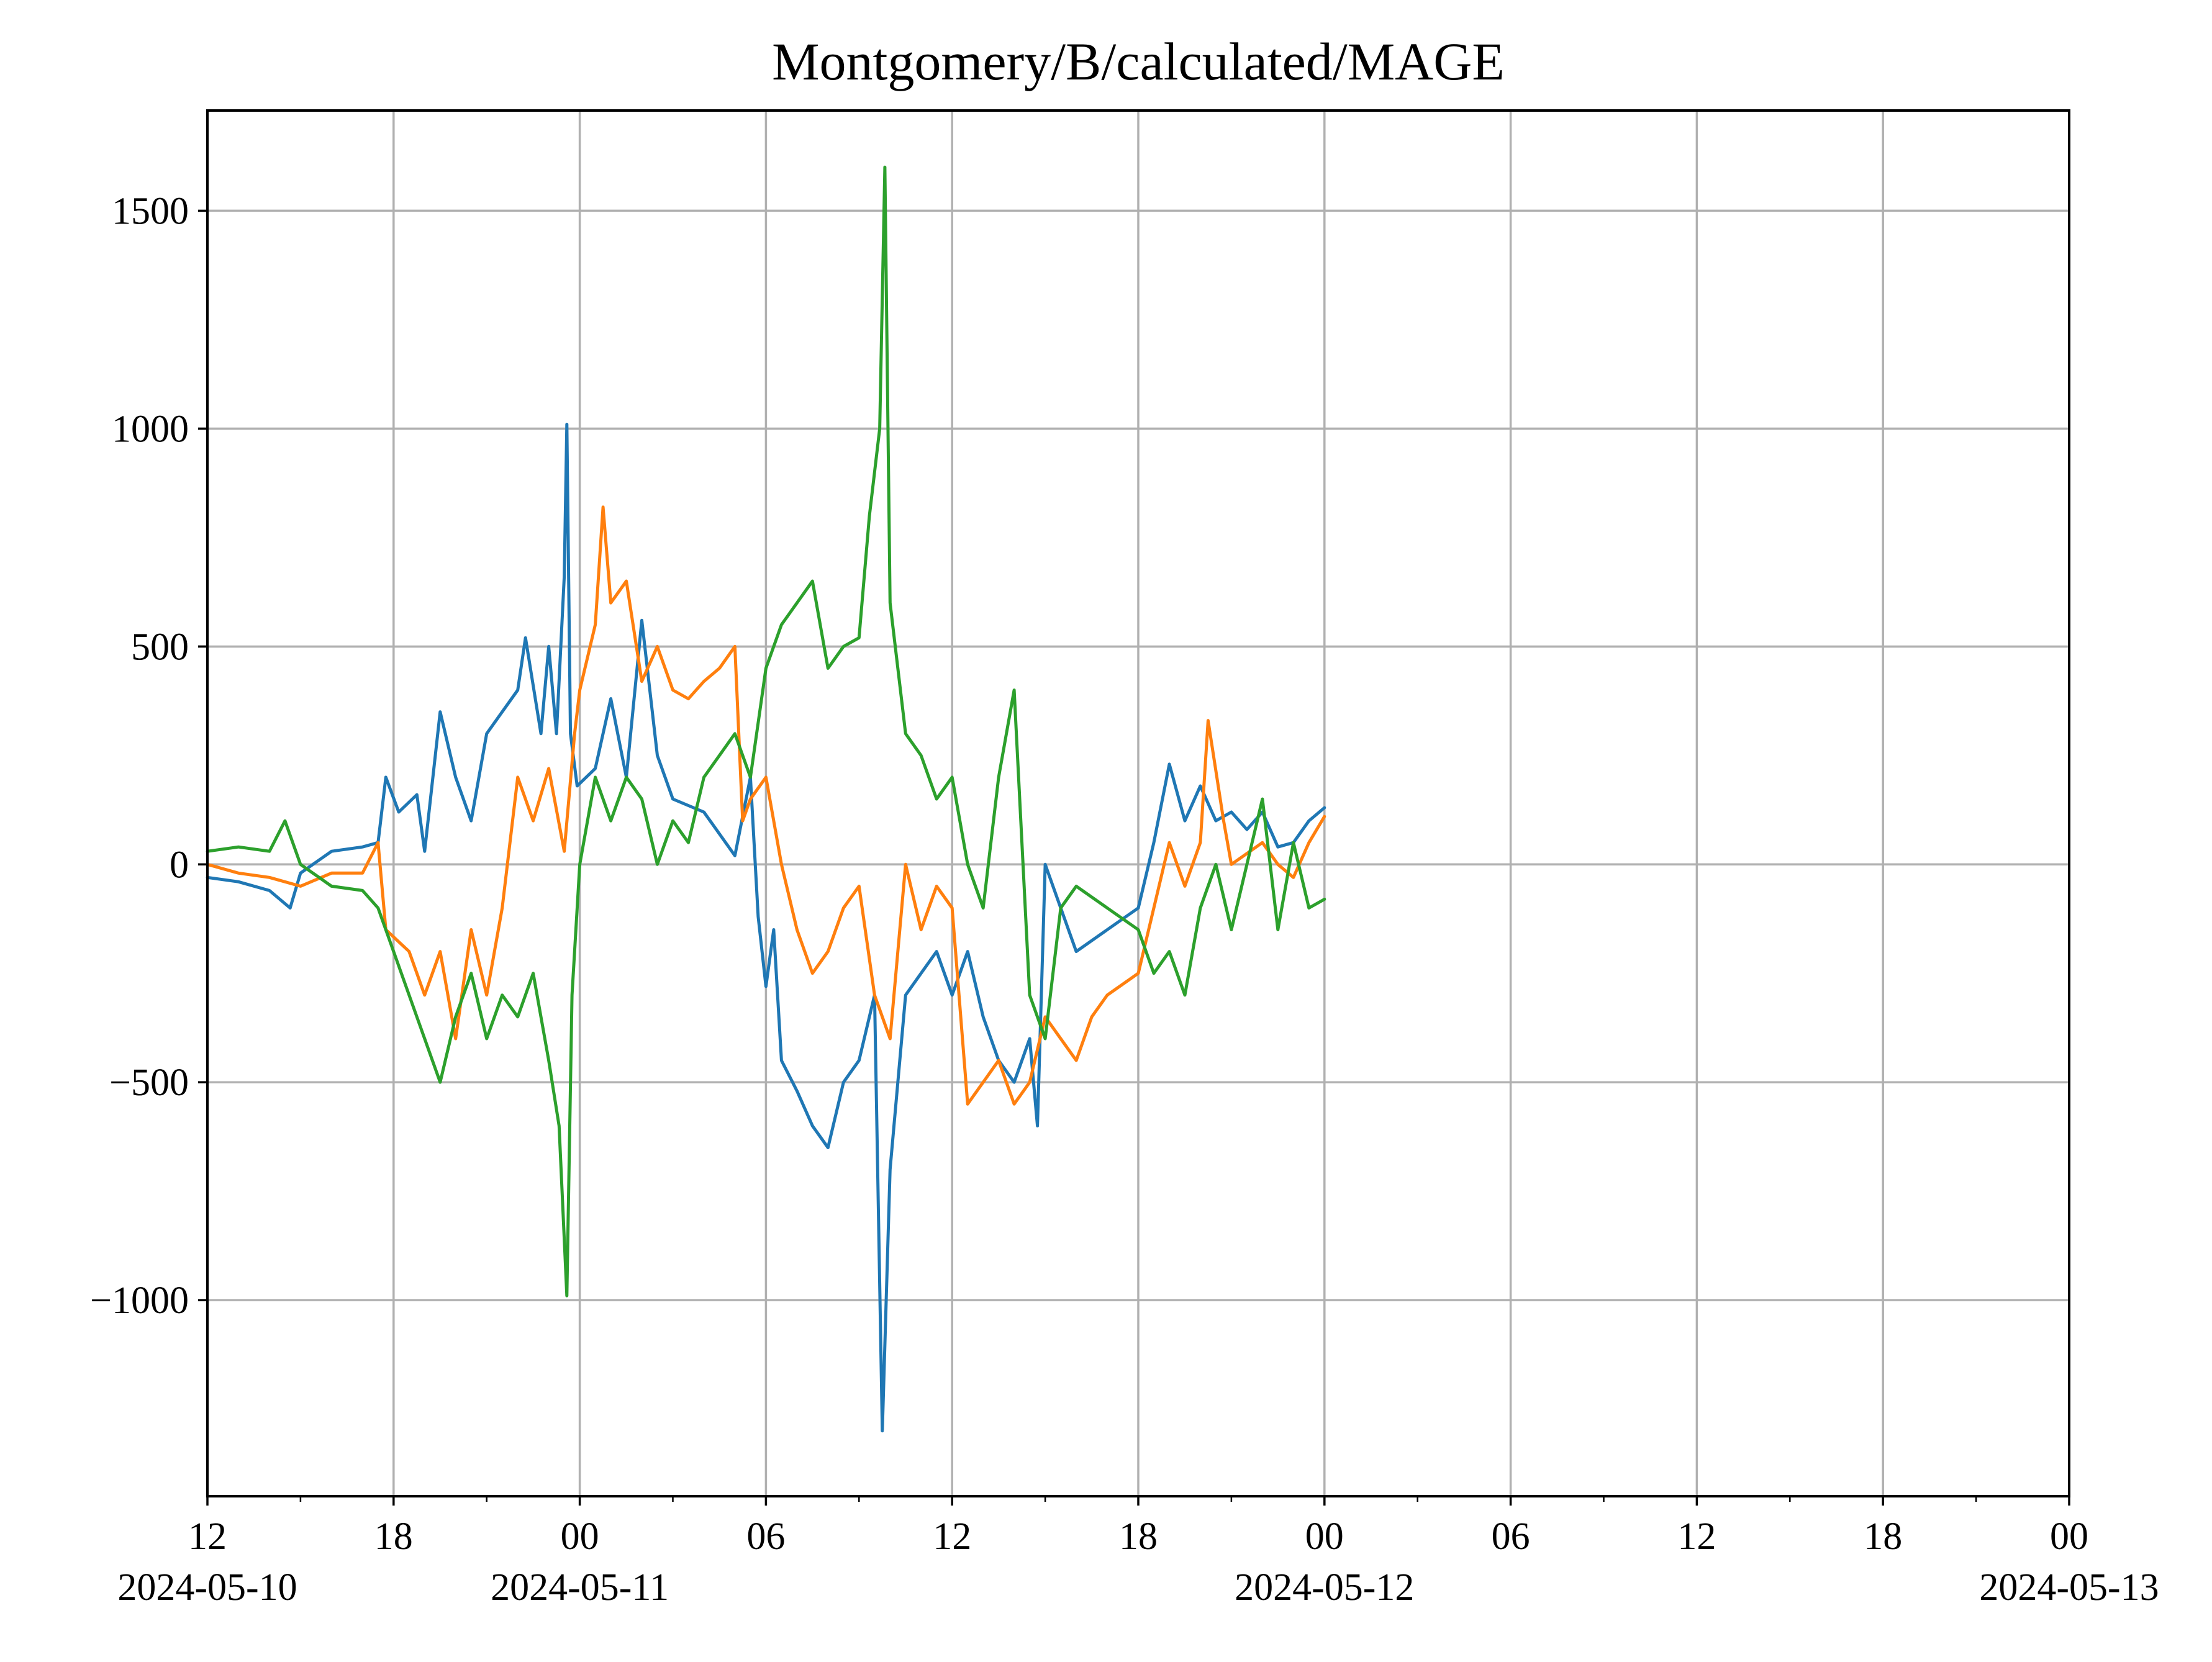 The width and height of the screenshot is (2212, 1662). What do you see at coordinates (139, 1301) in the screenshot?
I see `y-tick-label: −1000` at bounding box center [139, 1301].